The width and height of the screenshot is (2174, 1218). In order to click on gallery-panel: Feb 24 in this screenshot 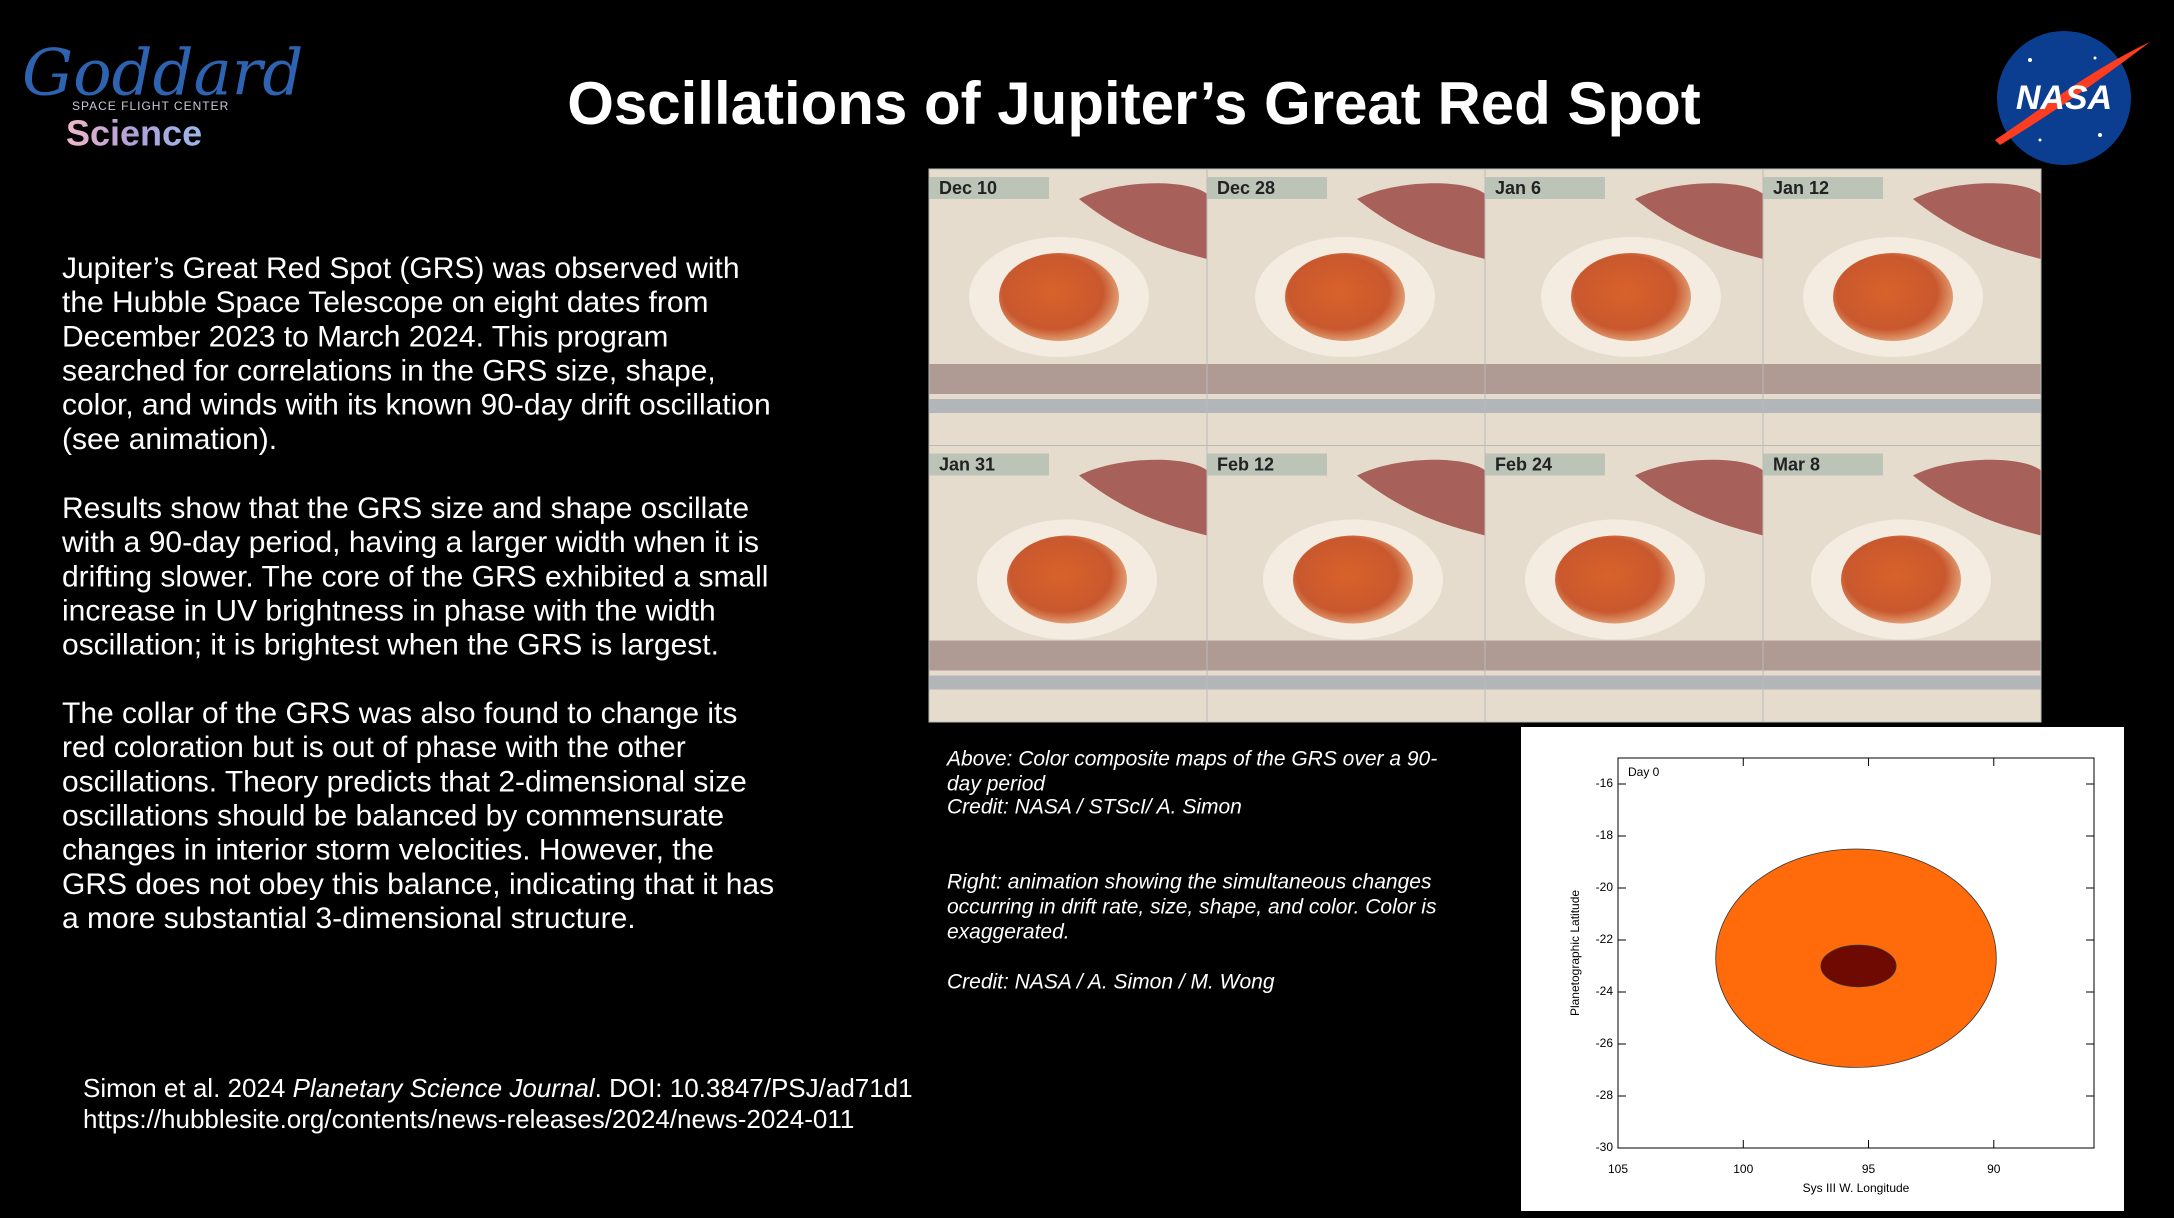, I will do `click(1624, 583)`.